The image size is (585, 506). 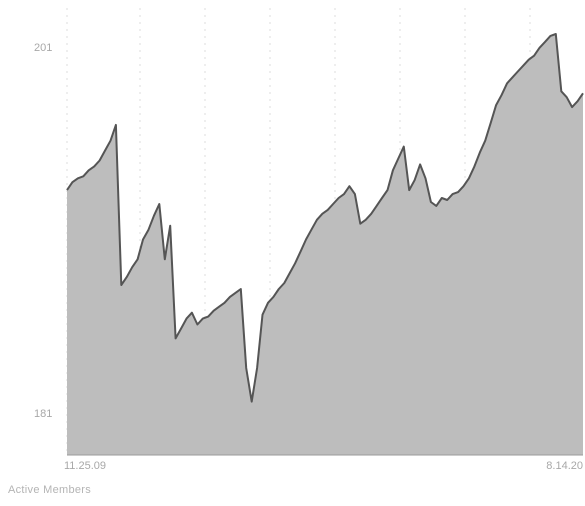 I want to click on x-tick-label-start: 11.25.09, so click(x=85, y=466).